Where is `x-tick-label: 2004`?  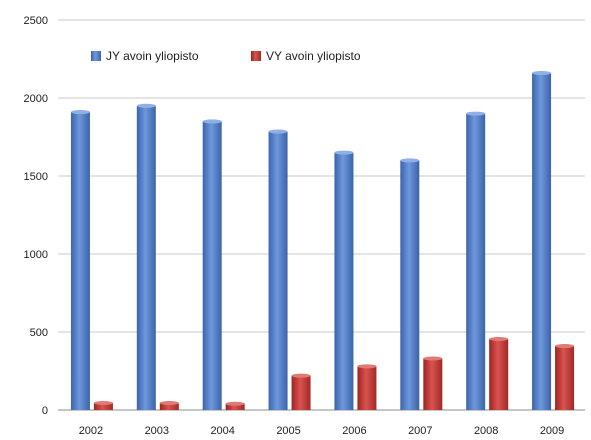 x-tick-label: 2004 is located at coordinates (222, 431).